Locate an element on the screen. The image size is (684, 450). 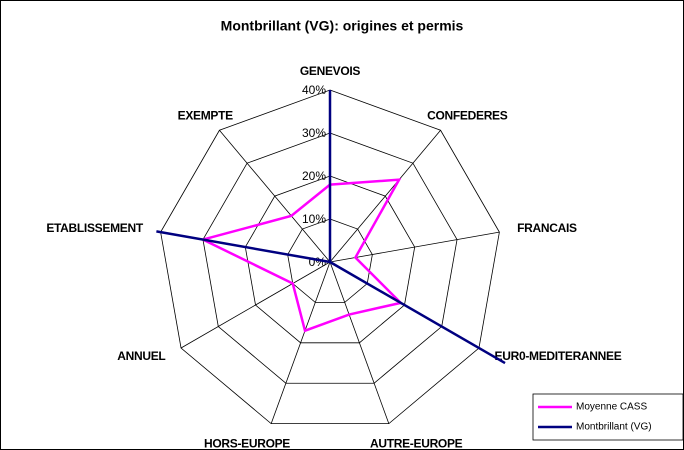
legend-label: Moyenne CASS is located at coordinates (611, 407).